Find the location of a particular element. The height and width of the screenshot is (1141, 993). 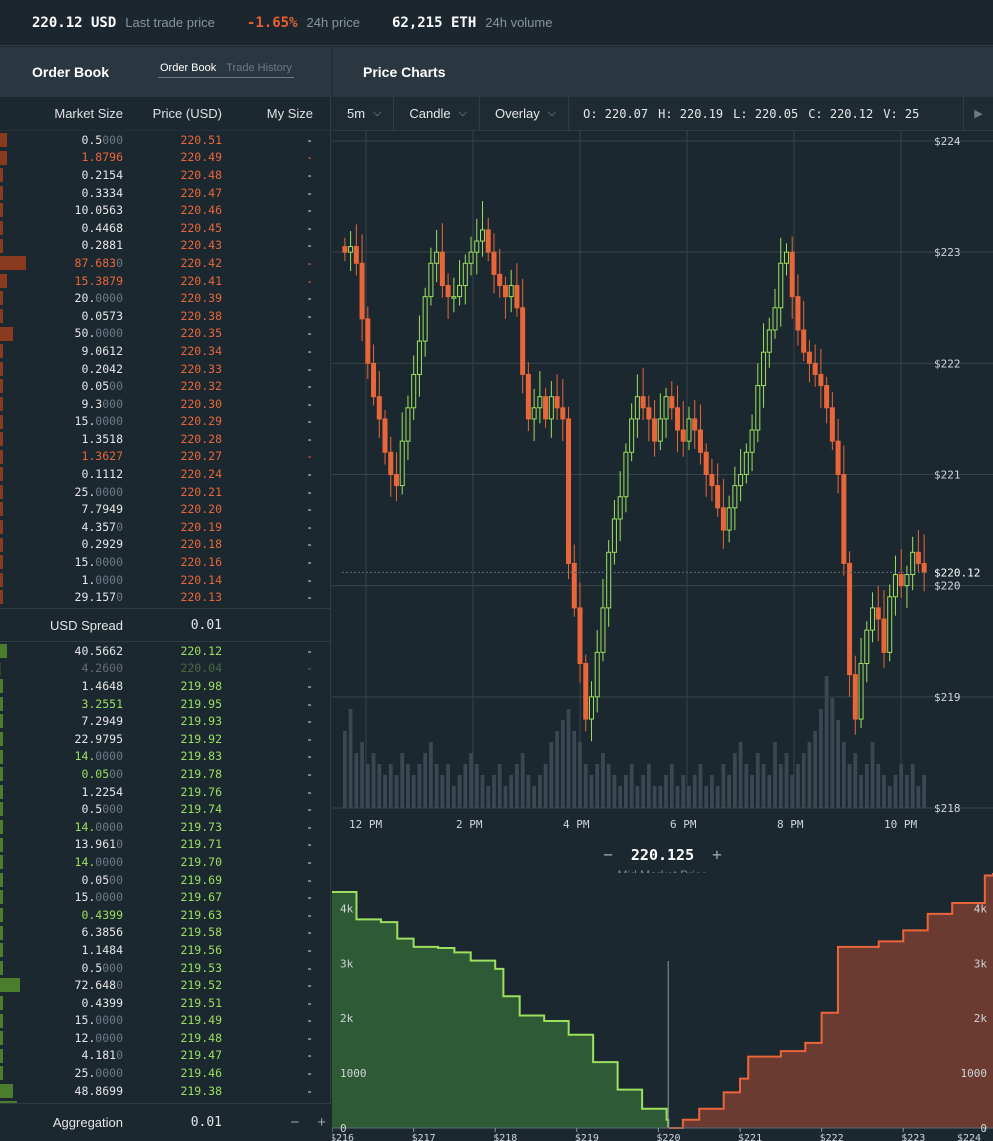

ask-row: 50.0000 220.35 - is located at coordinates (165, 334).